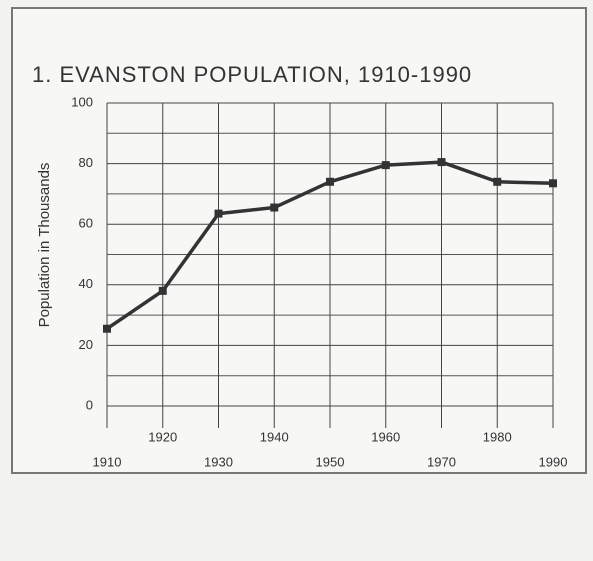 The height and width of the screenshot is (561, 593). Describe the element at coordinates (89, 404) in the screenshot. I see `y-tick-label: 0` at that location.